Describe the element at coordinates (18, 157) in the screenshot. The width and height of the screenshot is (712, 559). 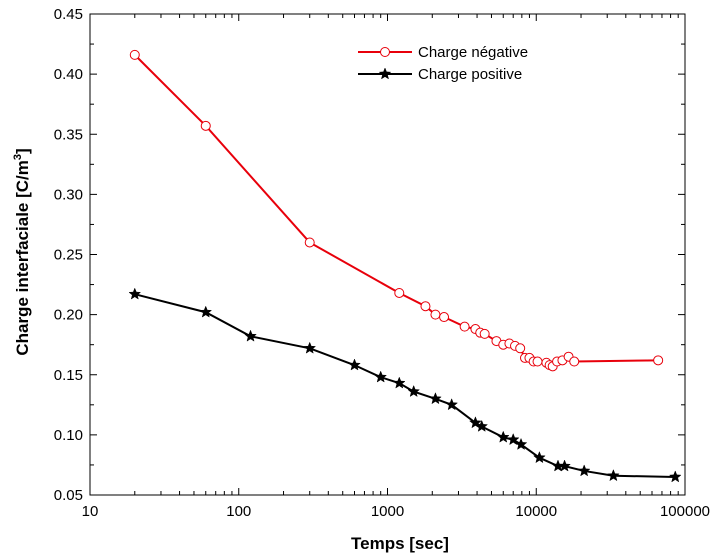
I see `y-axis-title-superscript: 3` at that location.